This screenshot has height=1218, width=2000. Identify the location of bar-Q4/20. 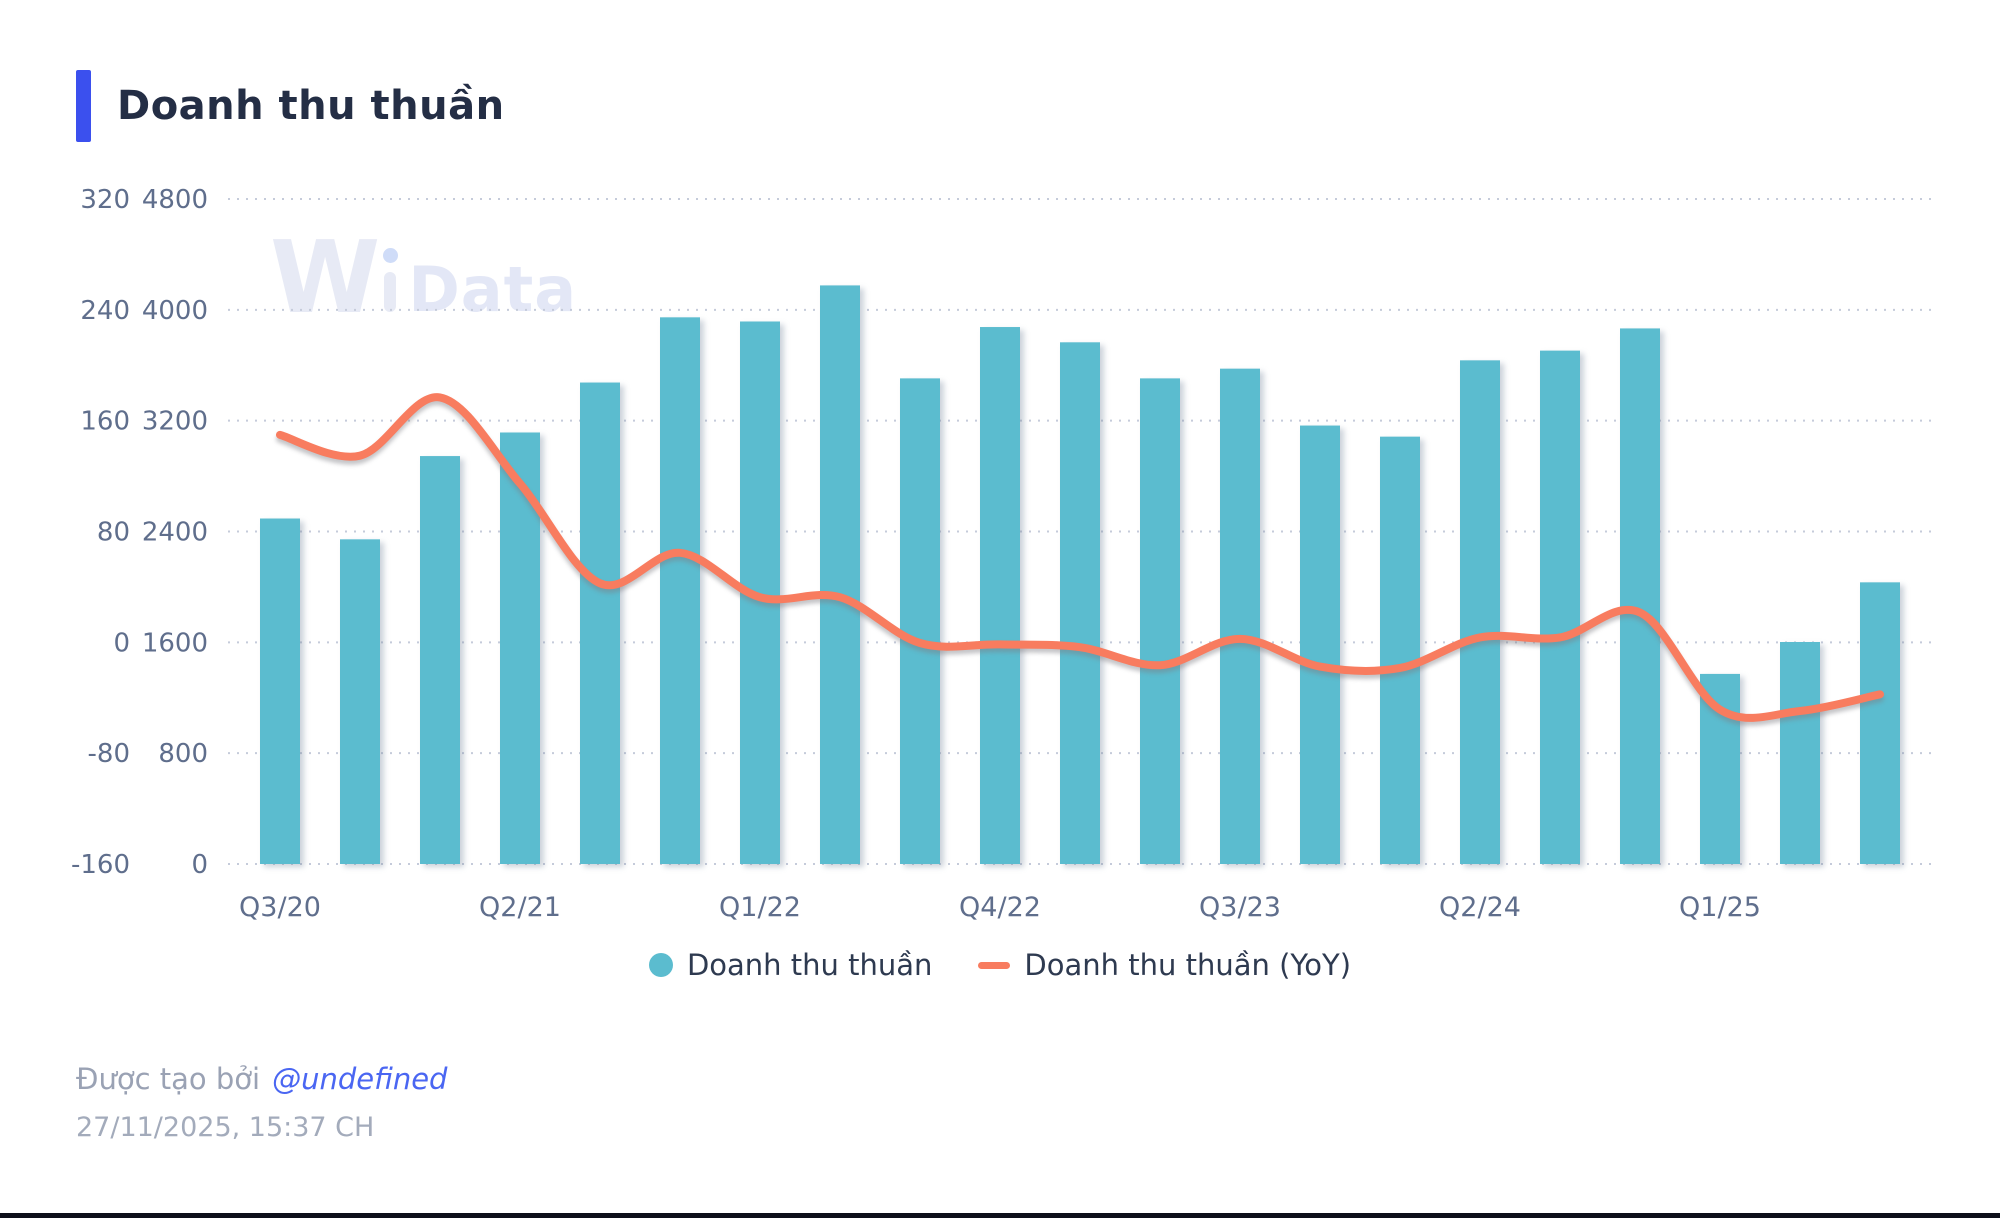
(360, 701).